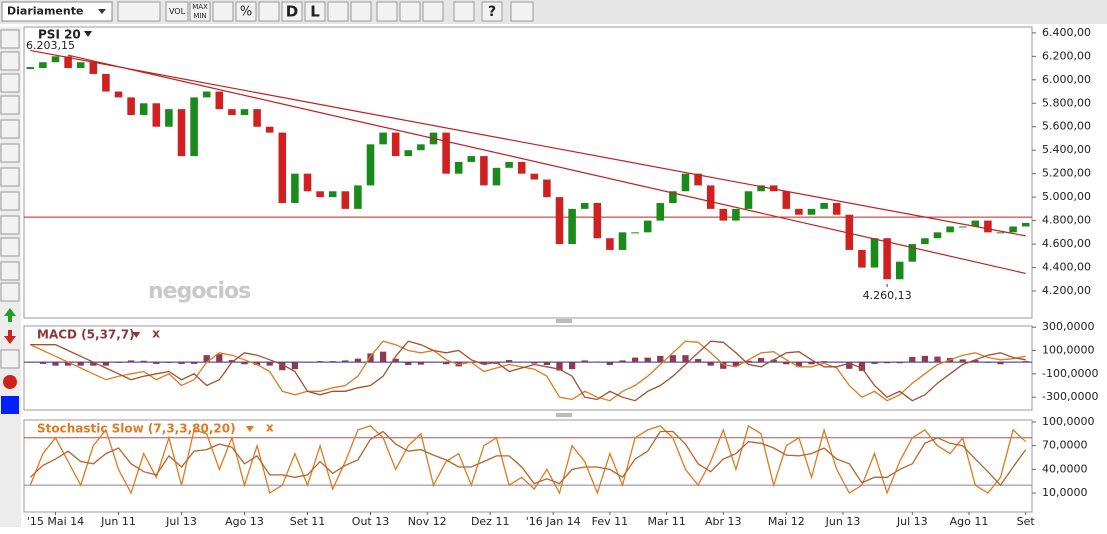  What do you see at coordinates (338, 11) in the screenshot?
I see `crosshair-button` at bounding box center [338, 11].